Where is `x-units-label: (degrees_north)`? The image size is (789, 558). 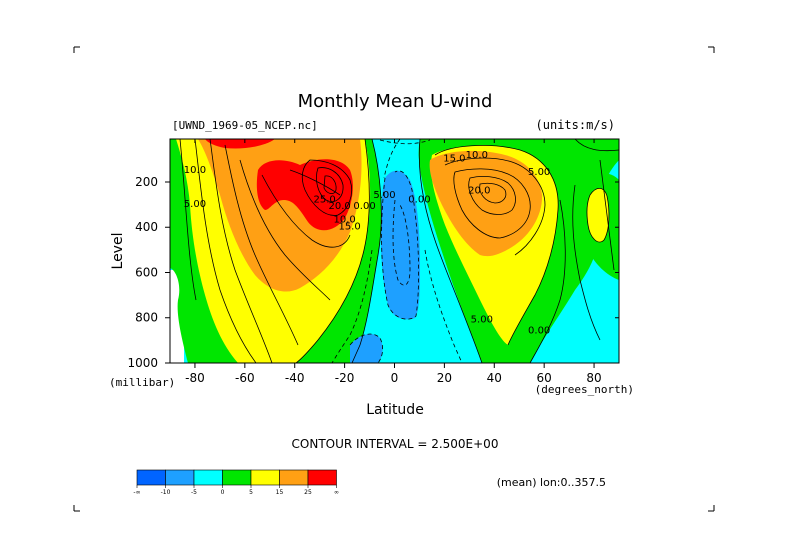 x-units-label: (degrees_north) is located at coordinates (584, 389).